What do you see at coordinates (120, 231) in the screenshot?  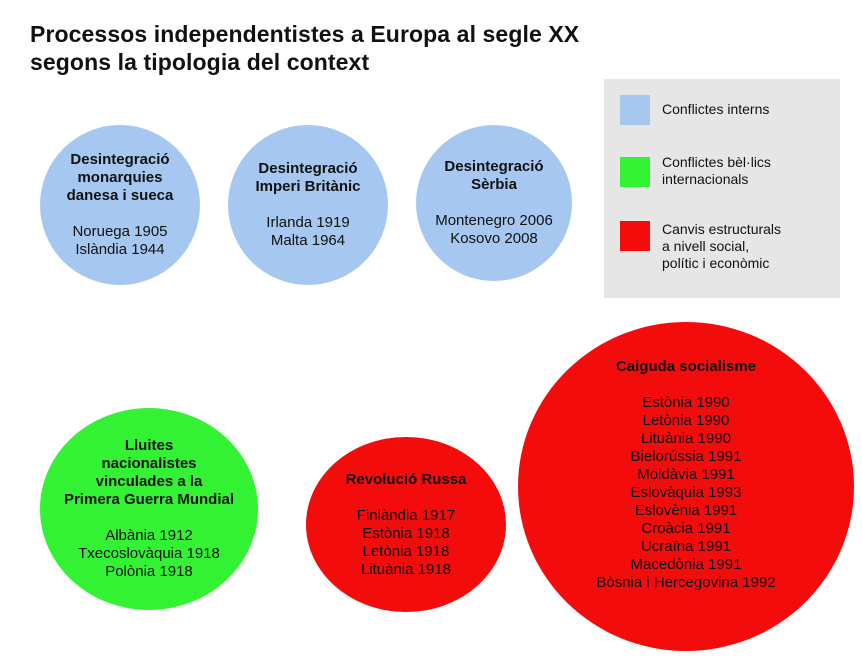 I see `bubble-item: Noruega 1905` at bounding box center [120, 231].